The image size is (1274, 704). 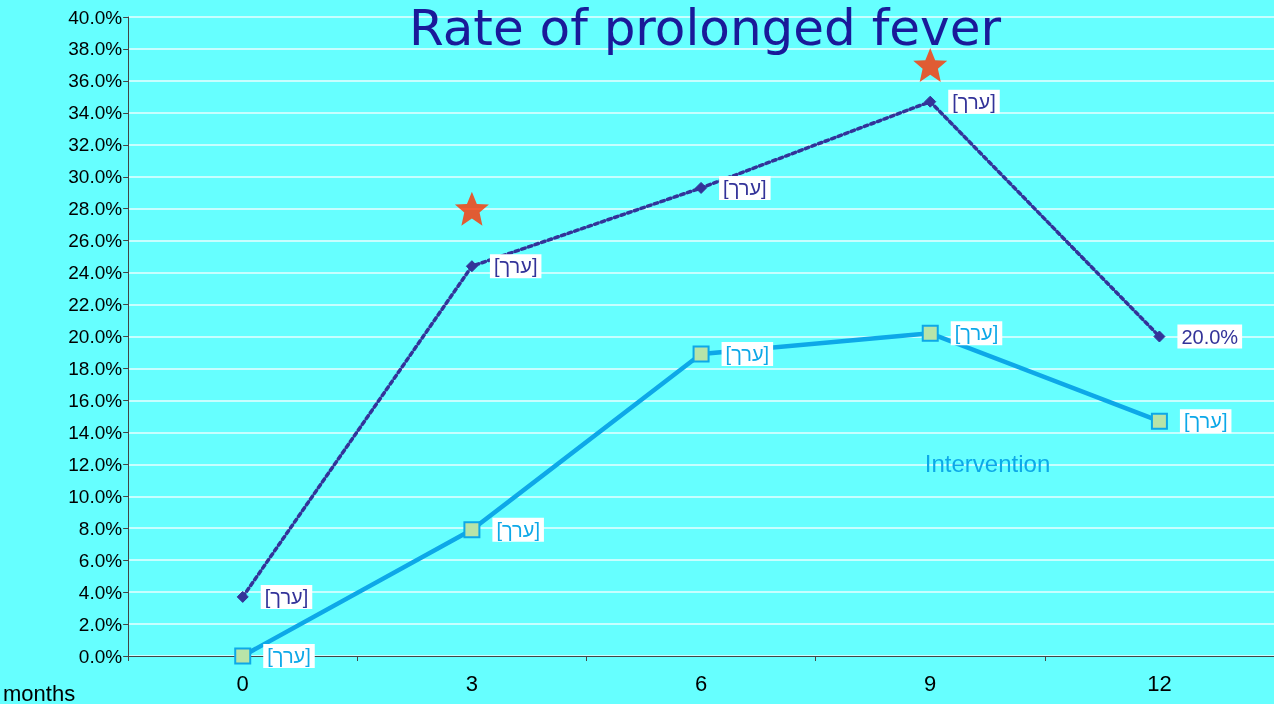 What do you see at coordinates (95, 432) in the screenshot?
I see `y-tick-label: 14.0%` at bounding box center [95, 432].